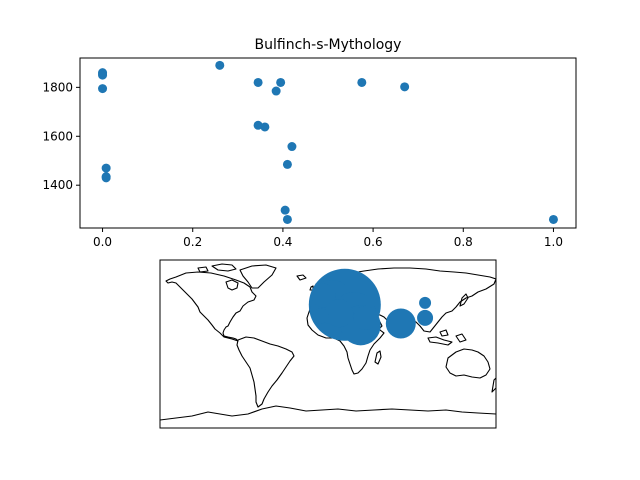  What do you see at coordinates (328, 238) in the screenshot?
I see `x-axis-ticks: 0.0 0.2 0.4 0.6 0.8 1.0` at bounding box center [328, 238].